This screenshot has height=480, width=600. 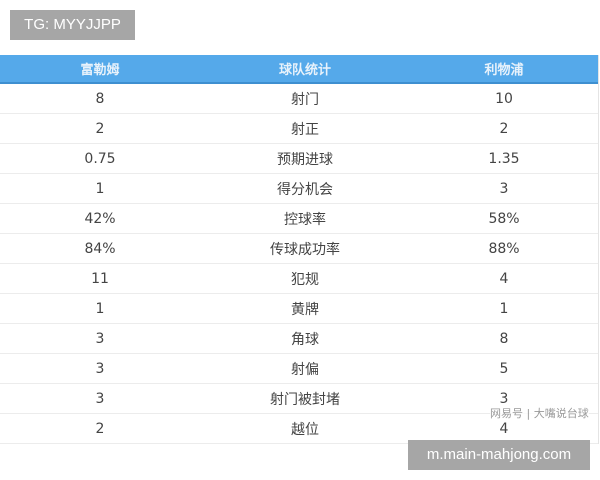 I want to click on table-row: 1 黄牌 1, so click(x=299, y=309).